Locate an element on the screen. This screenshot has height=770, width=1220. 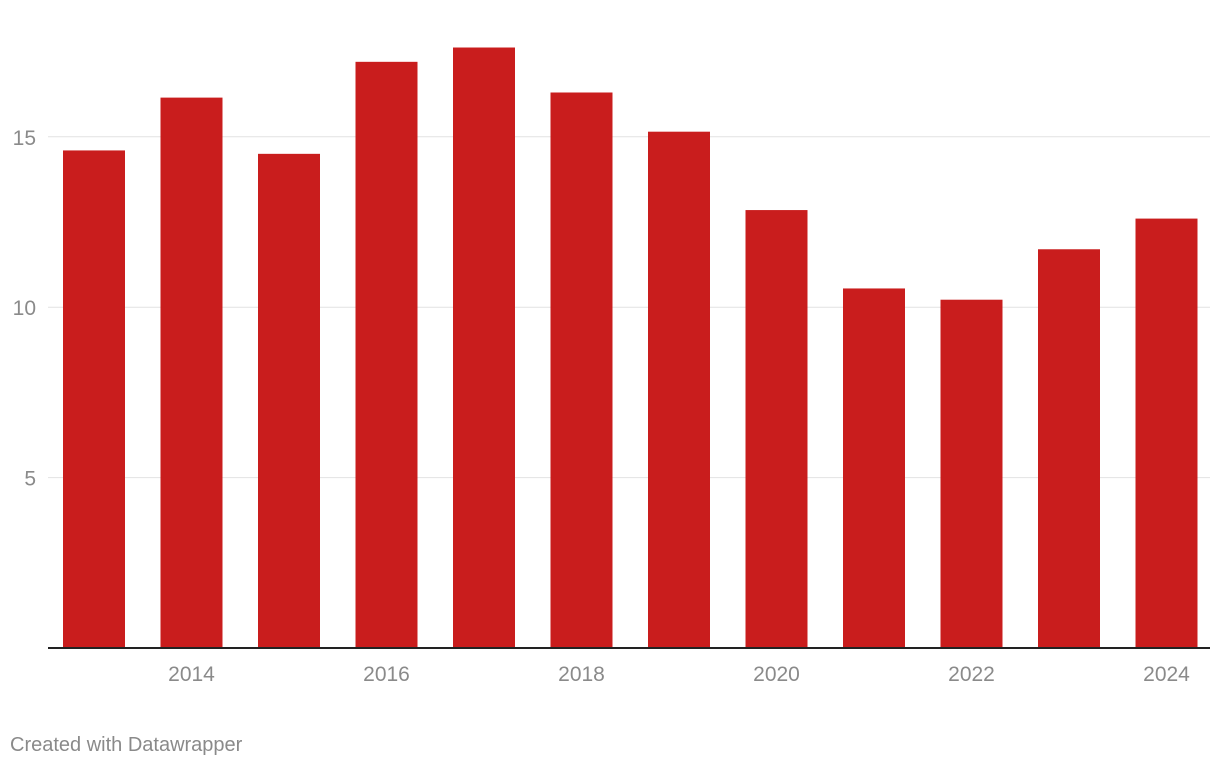
x-tick-label: 2014 is located at coordinates (191, 674).